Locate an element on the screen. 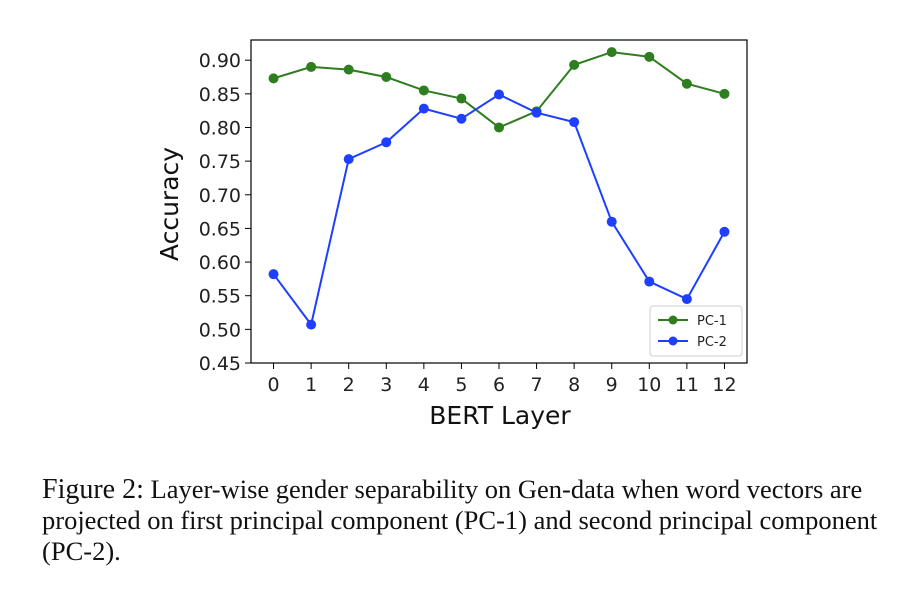 Image resolution: width=910 pixels, height=594 pixels. x-tick-label: 10 is located at coordinates (649, 385).